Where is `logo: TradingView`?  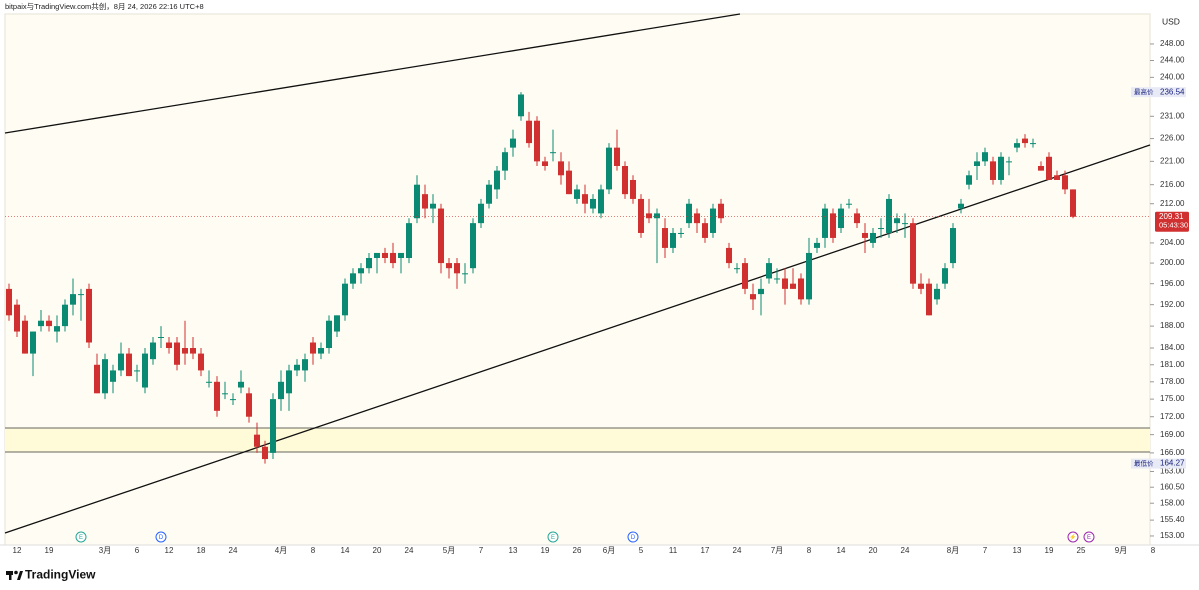
logo: TradingView is located at coordinates (51, 575).